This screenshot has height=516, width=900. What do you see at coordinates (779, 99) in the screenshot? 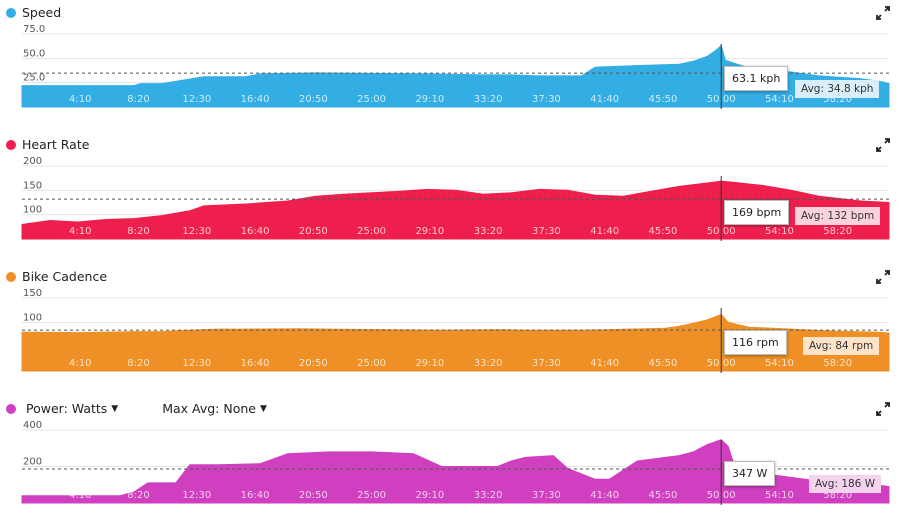
I see `speed-x-tick-label: 54:10` at bounding box center [779, 99].